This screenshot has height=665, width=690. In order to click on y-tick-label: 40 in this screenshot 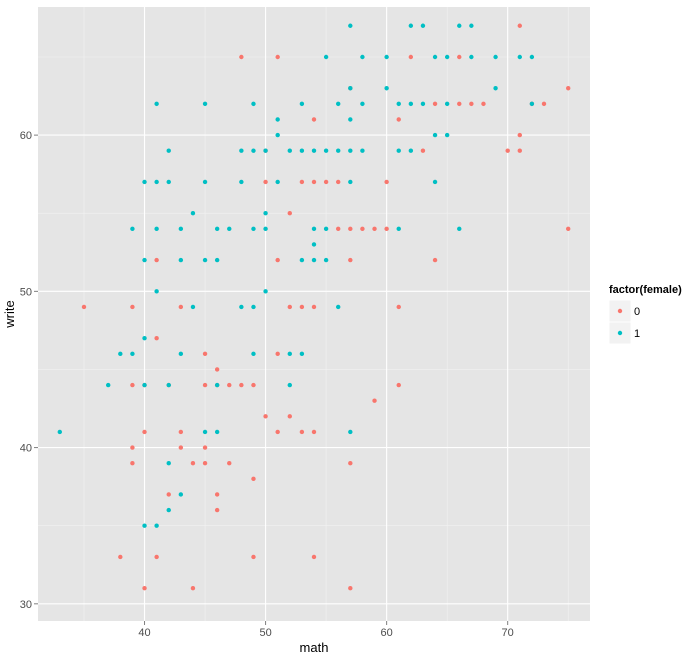, I will do `click(26, 449)`.